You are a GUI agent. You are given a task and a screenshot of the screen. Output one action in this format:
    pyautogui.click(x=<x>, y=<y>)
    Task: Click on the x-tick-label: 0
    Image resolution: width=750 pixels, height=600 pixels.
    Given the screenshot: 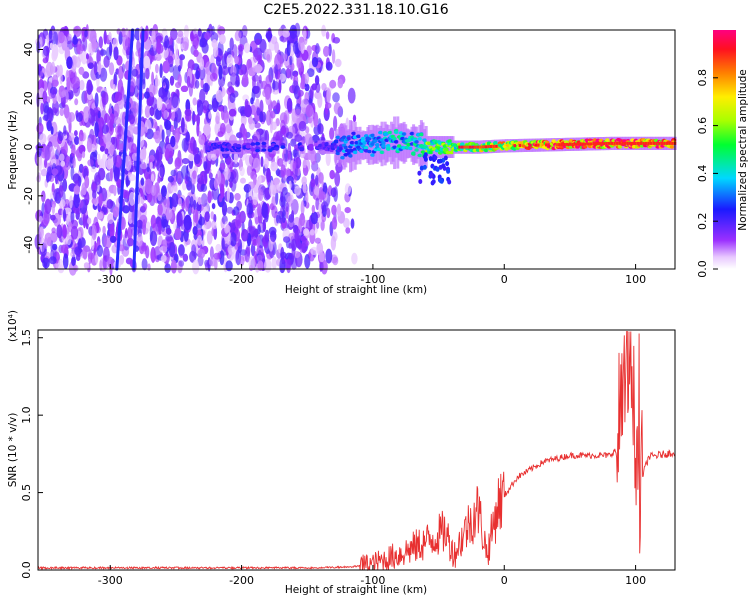 What is the action you would take?
    pyautogui.click(x=504, y=279)
    